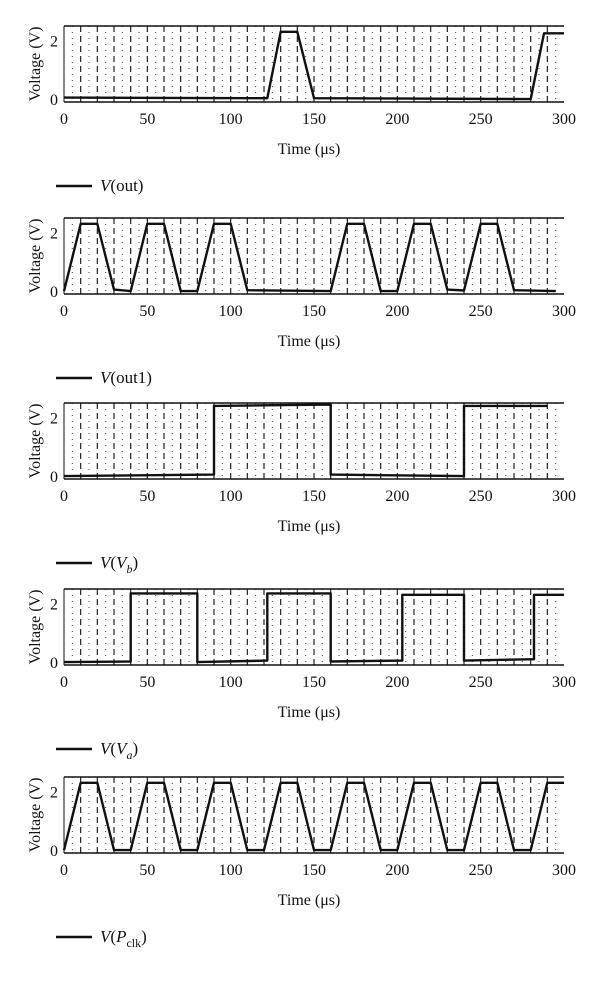  I want to click on legend-label: V(Va), so click(119, 750).